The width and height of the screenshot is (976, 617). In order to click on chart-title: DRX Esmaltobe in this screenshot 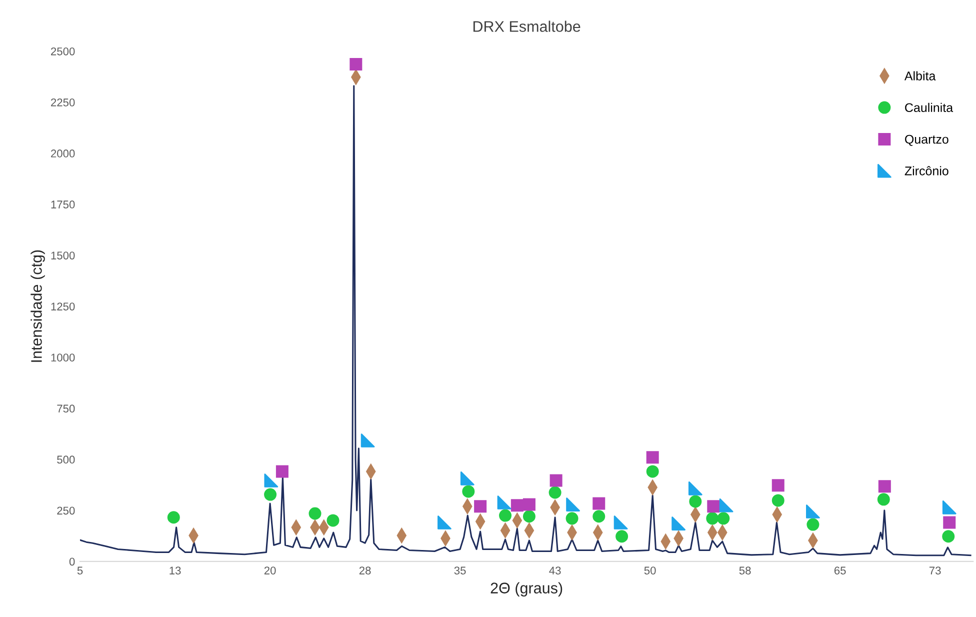, I will do `click(526, 26)`.